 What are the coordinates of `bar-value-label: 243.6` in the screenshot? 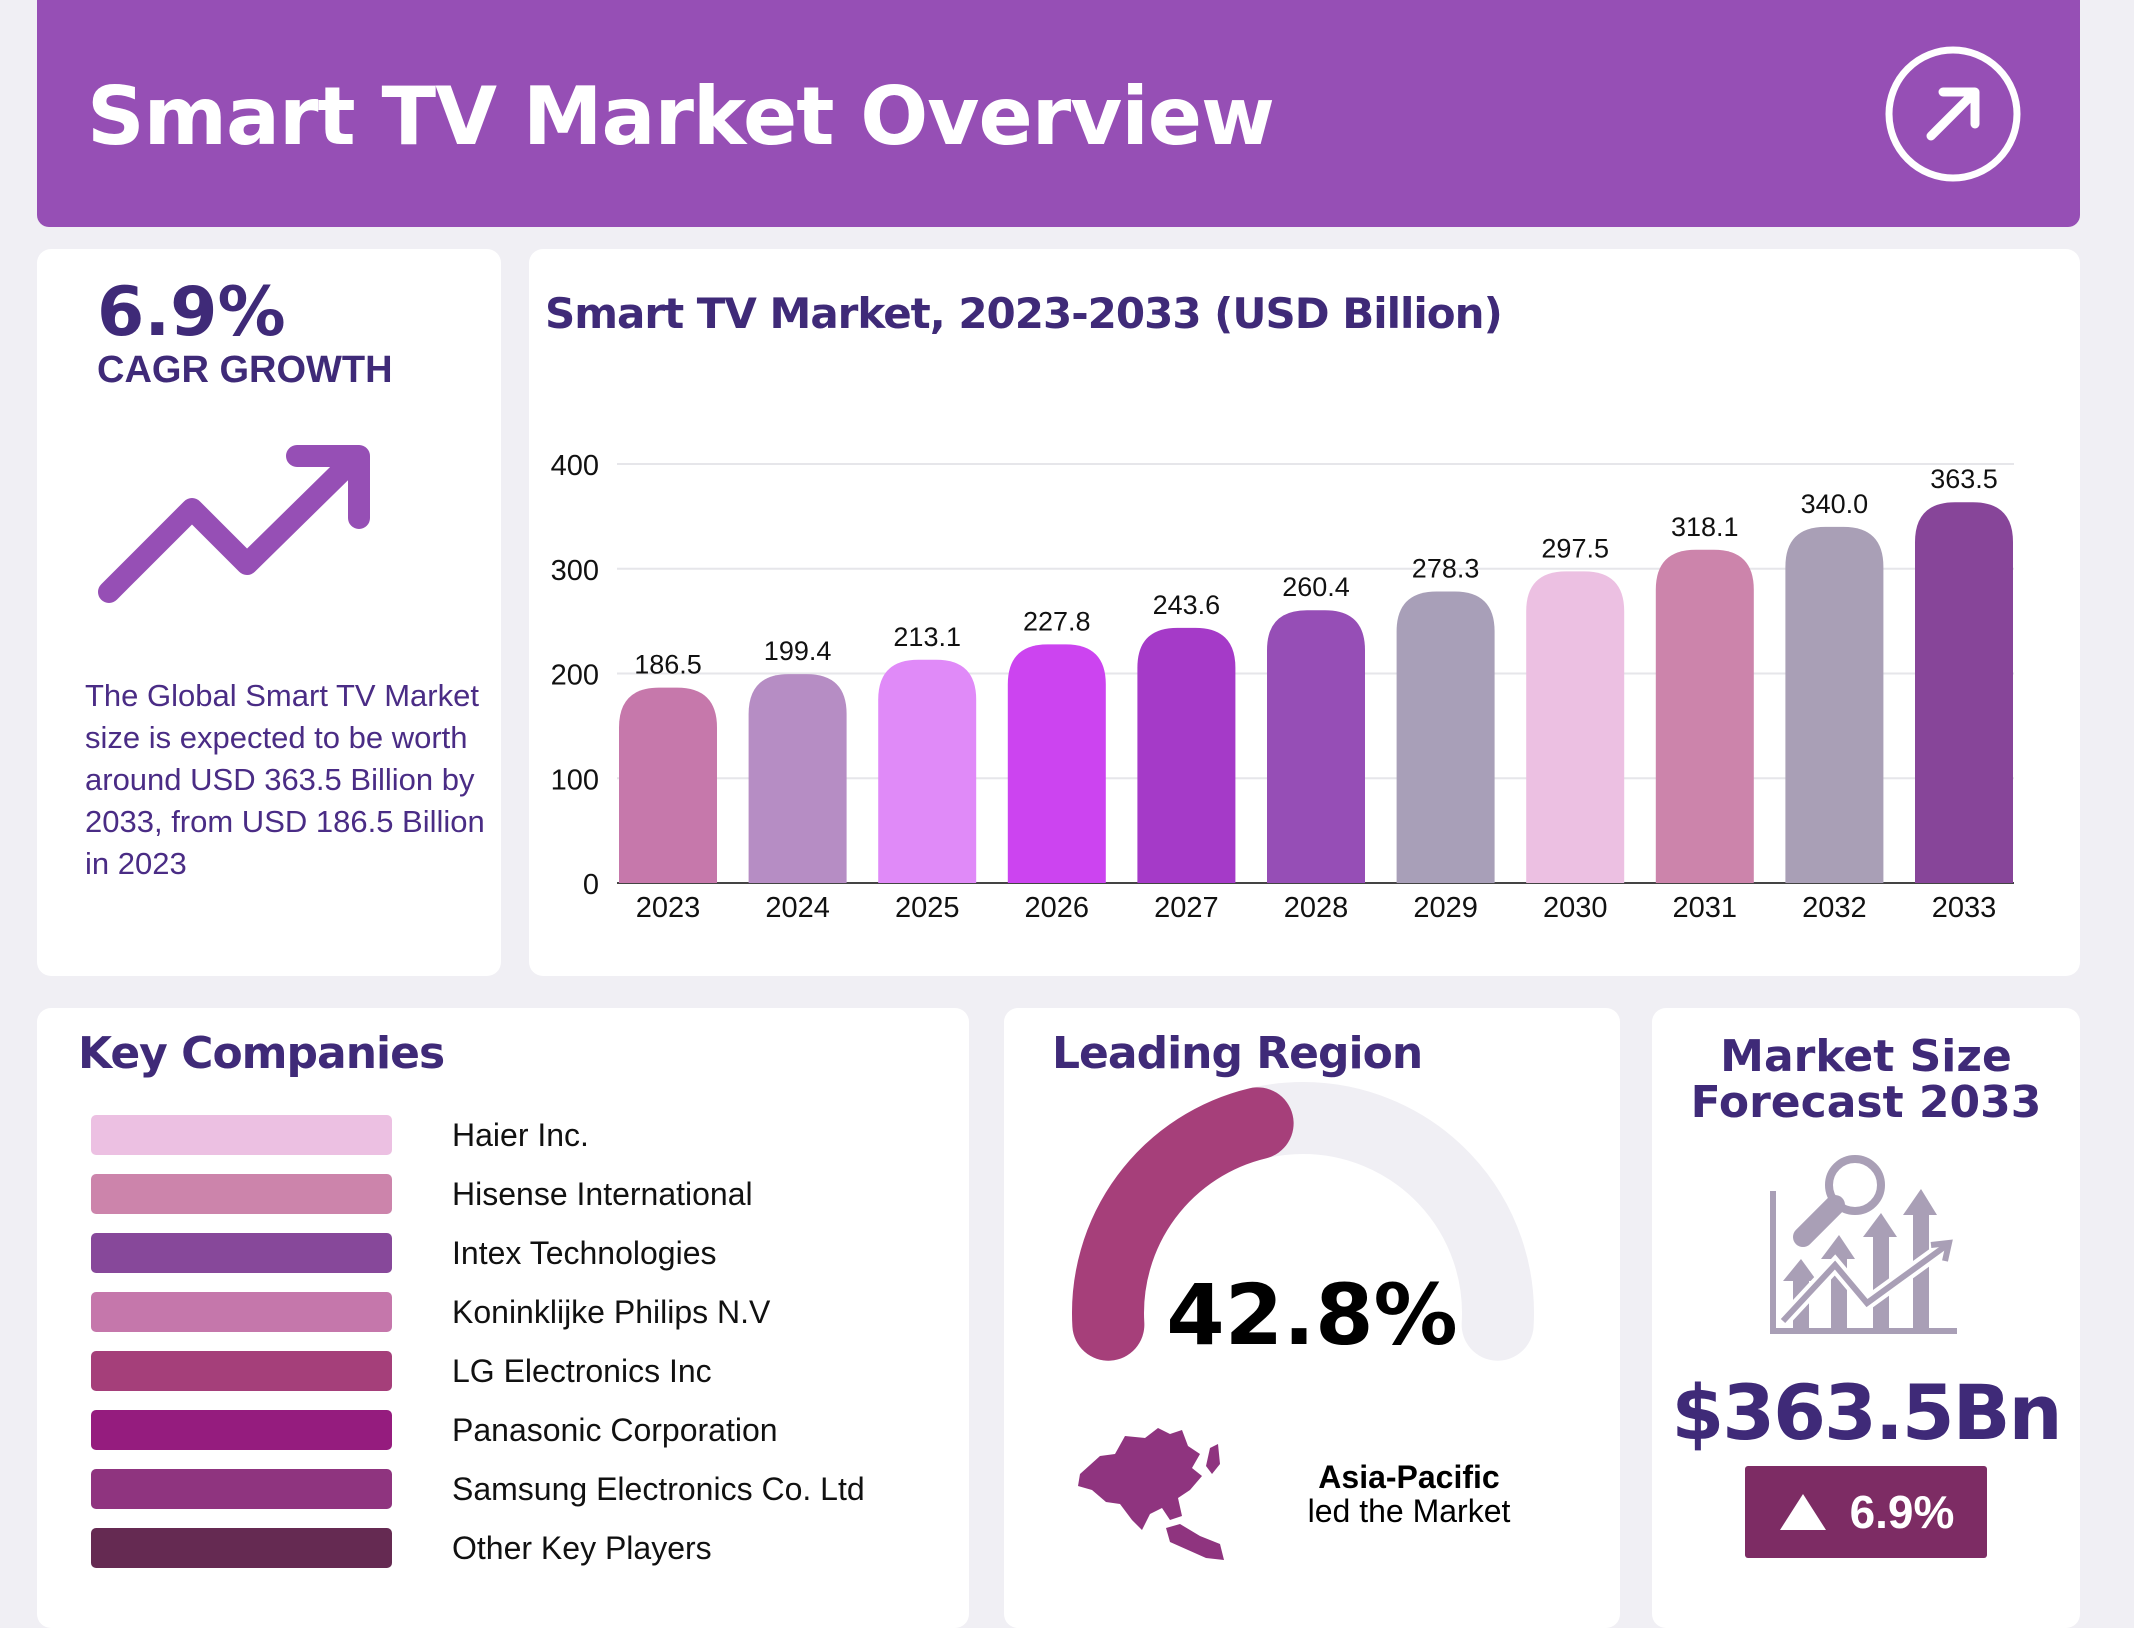 It's located at (1187, 605).